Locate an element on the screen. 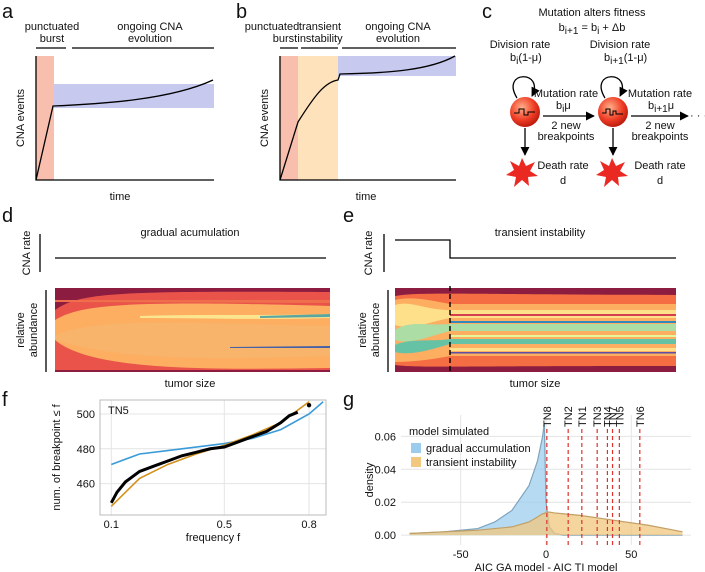 The image size is (705, 572). x-tick-label: 0.5 is located at coordinates (224, 525).